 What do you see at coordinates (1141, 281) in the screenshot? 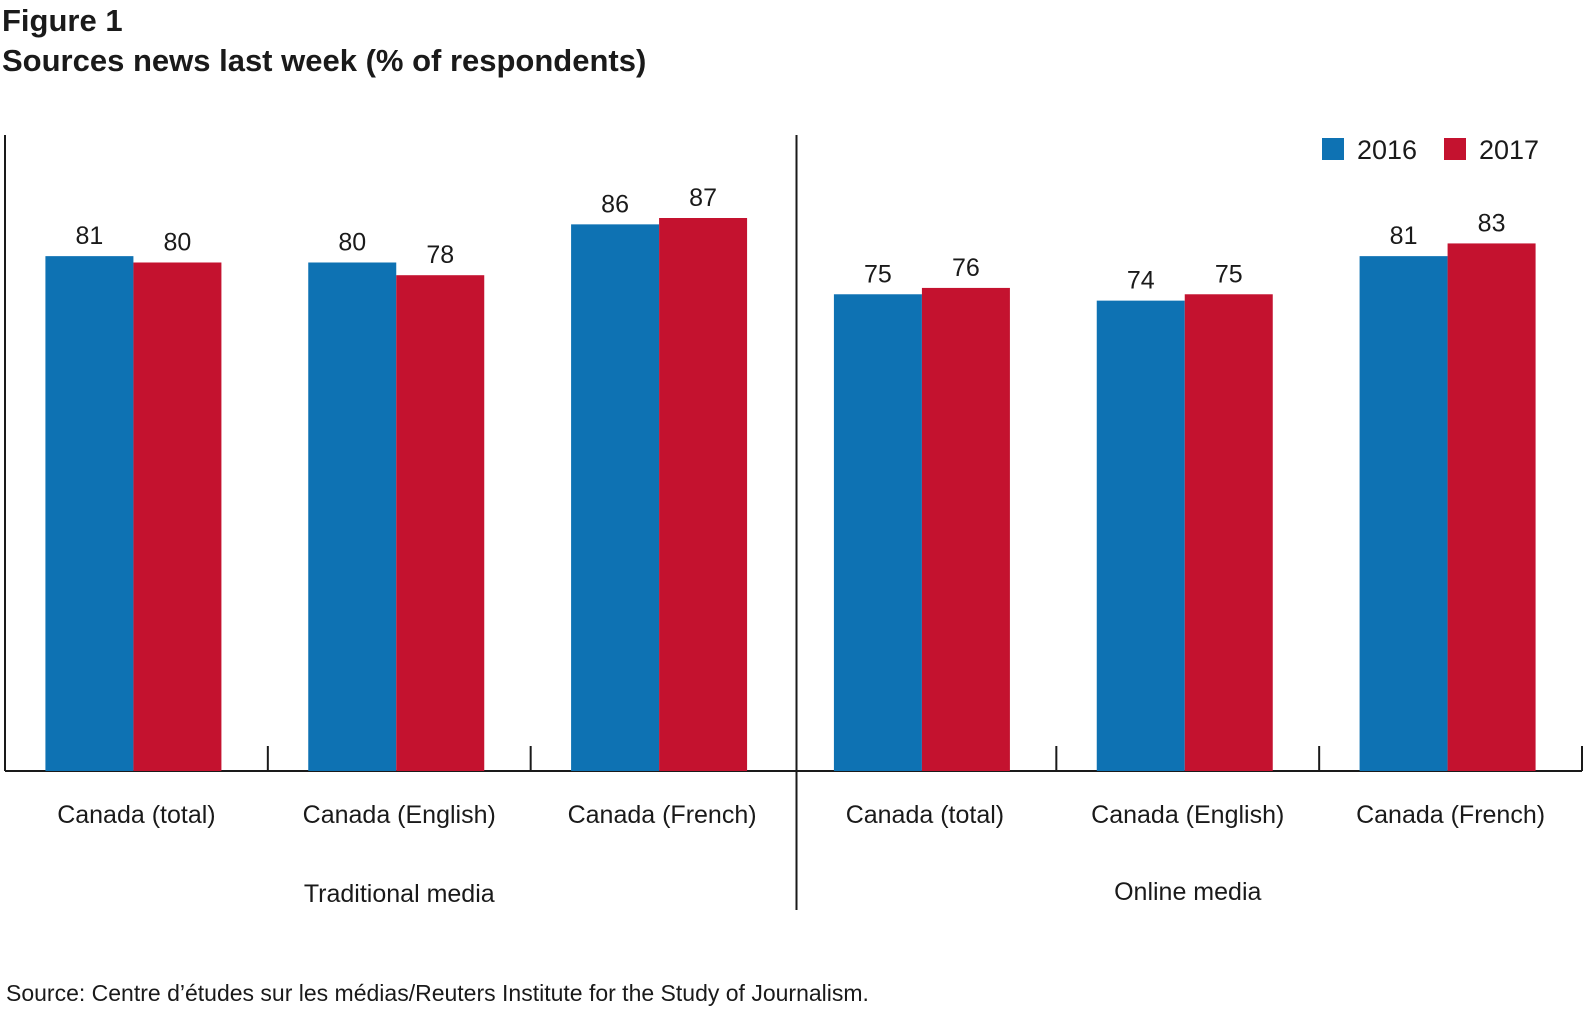
I see `data-label: 74` at bounding box center [1141, 281].